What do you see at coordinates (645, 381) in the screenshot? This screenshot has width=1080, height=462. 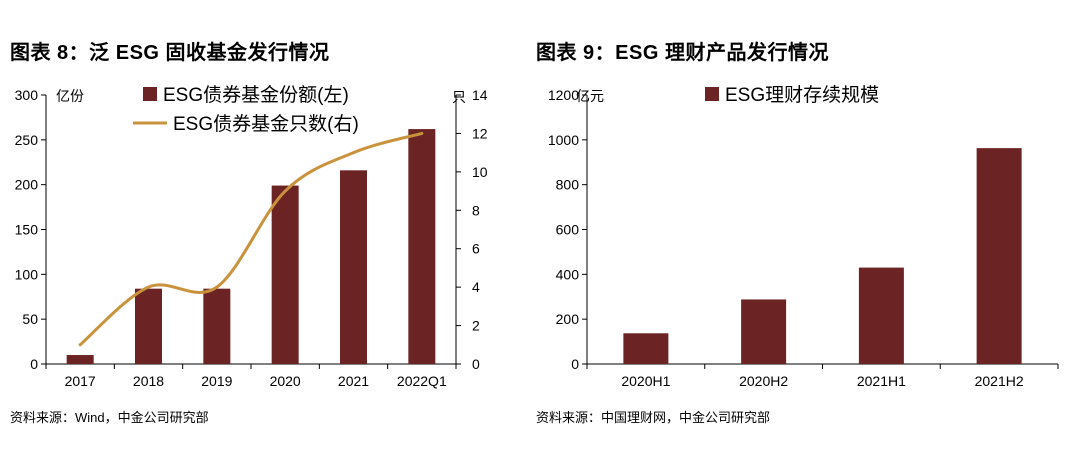 I see `x-tick-label: 2020H1` at bounding box center [645, 381].